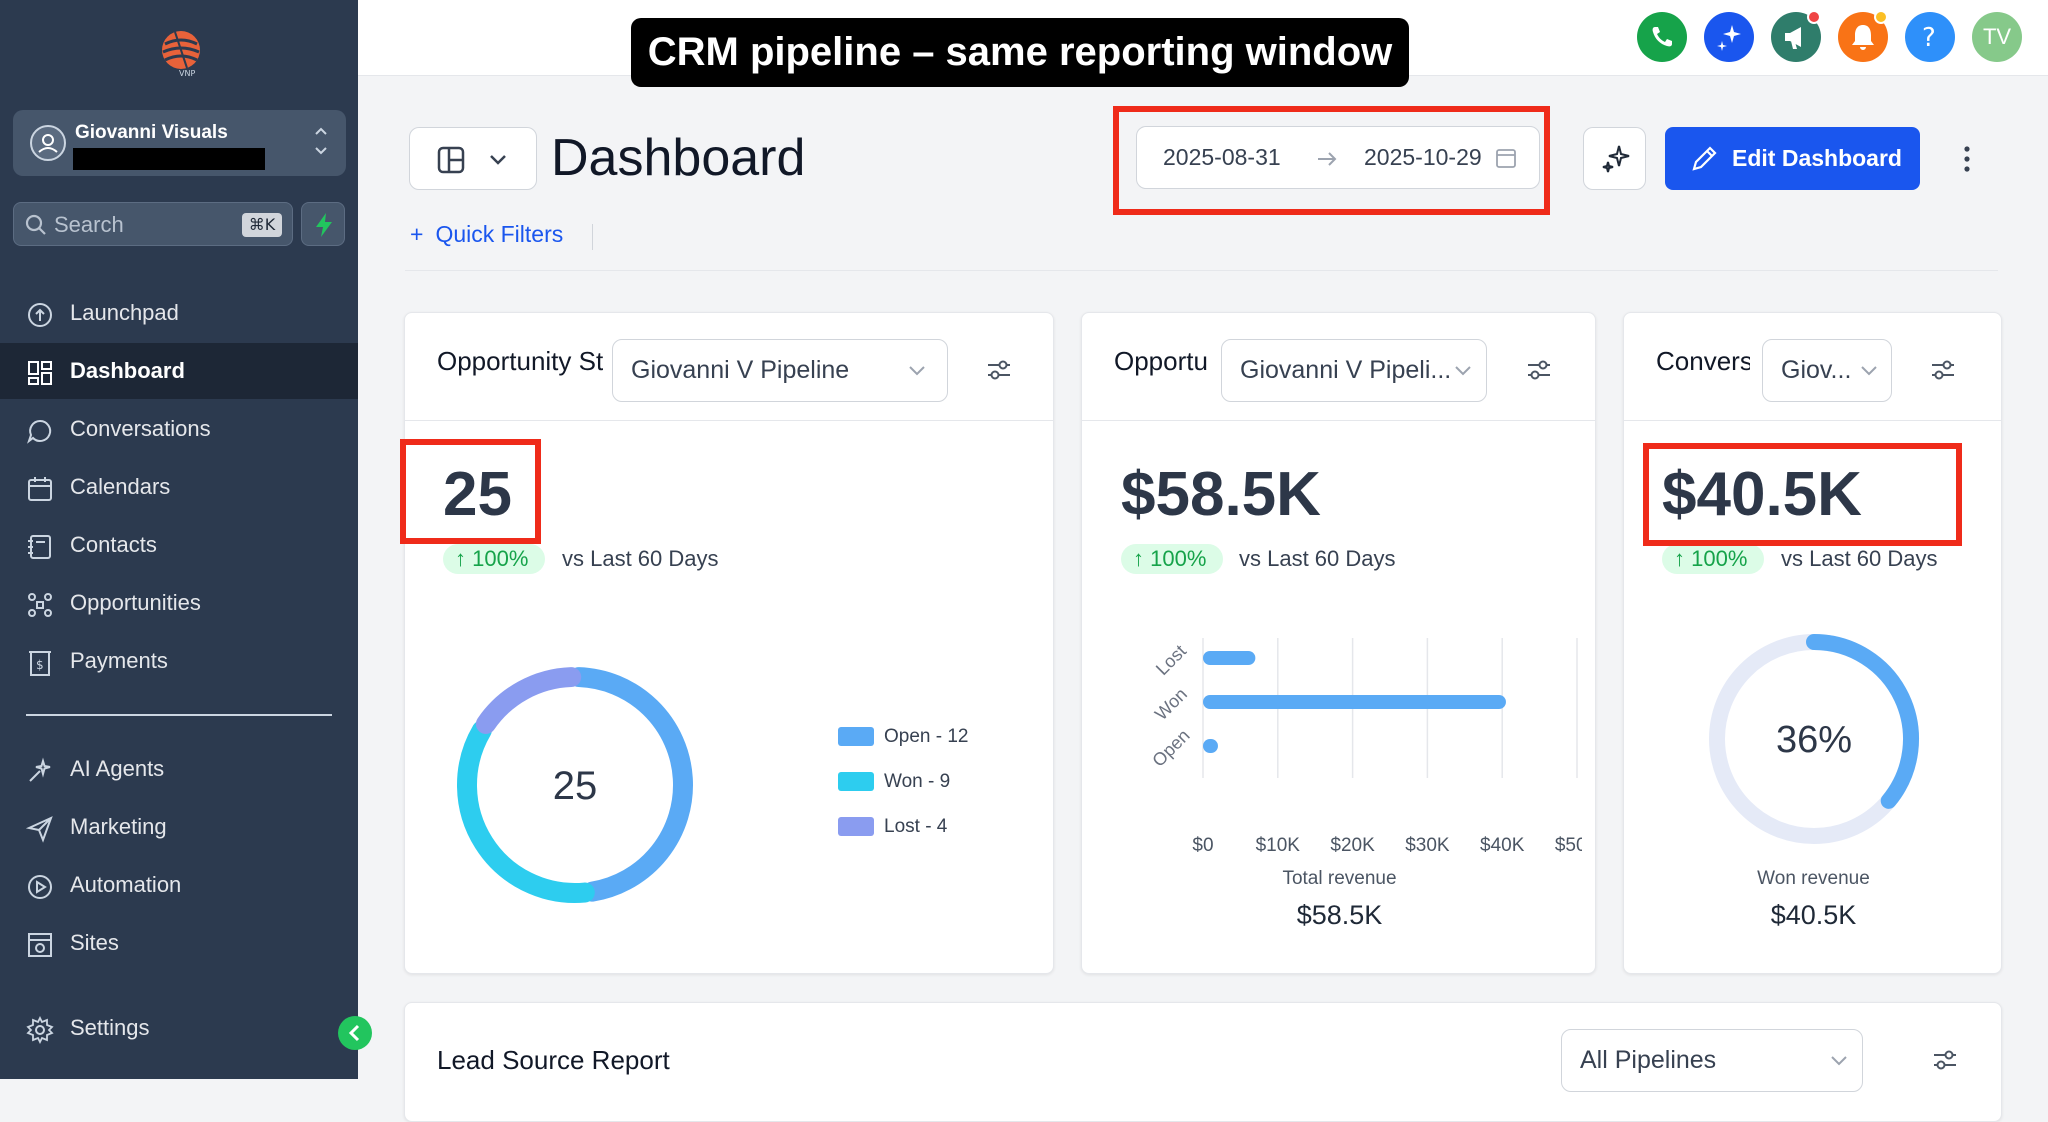 The width and height of the screenshot is (2048, 1122). I want to click on sidebar-item-marketing: Marketing, so click(179, 827).